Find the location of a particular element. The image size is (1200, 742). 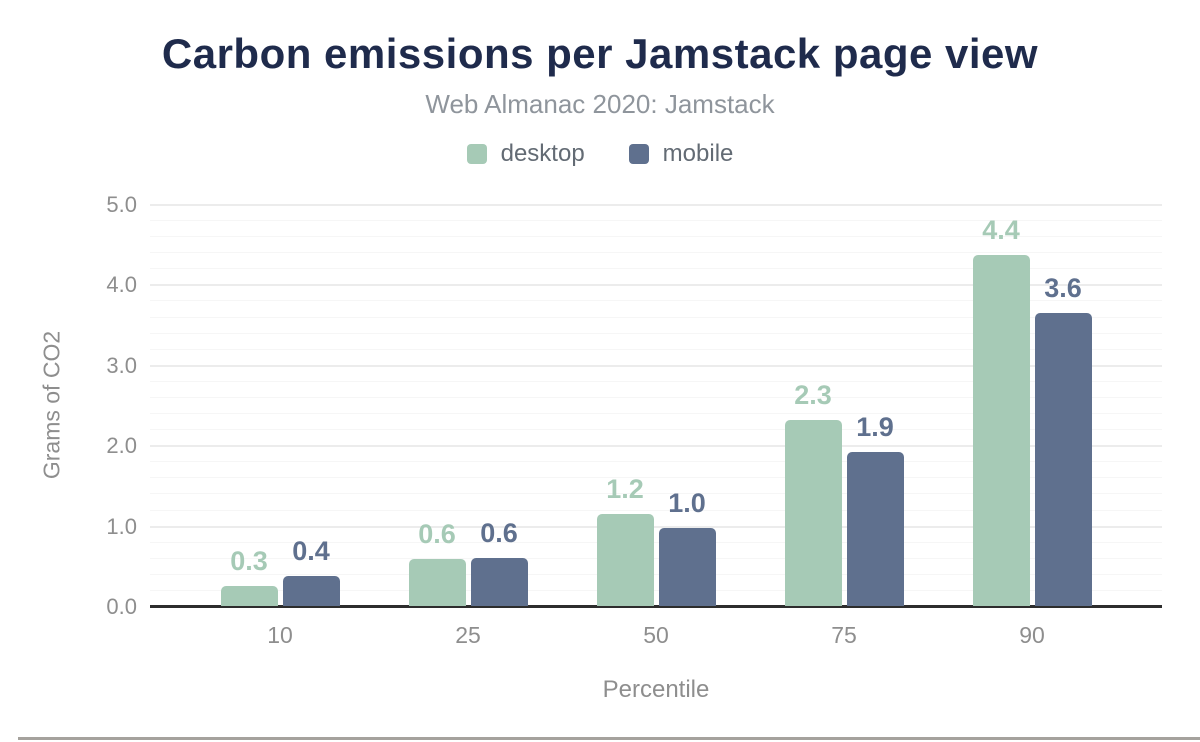

bar-value-label-mobile-p75: 1.9 is located at coordinates (875, 427).